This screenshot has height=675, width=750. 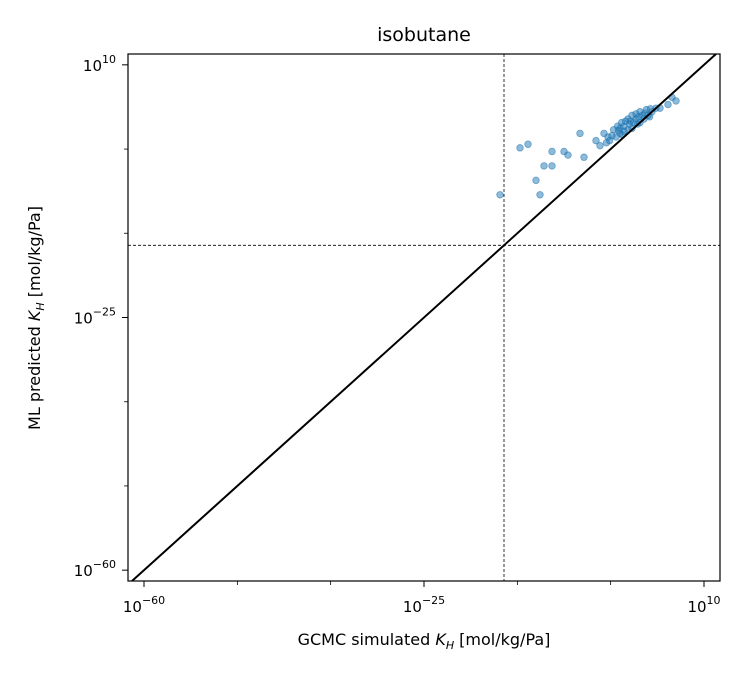 I want to click on y-axis-label: ML predicted KH [mol/kg/Pa], so click(x=36, y=318).